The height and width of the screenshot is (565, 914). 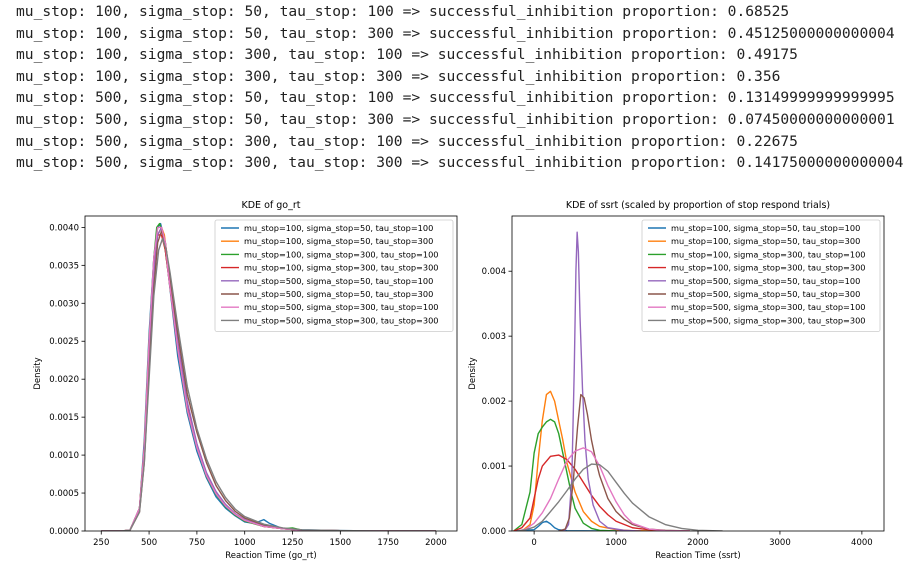 I want to click on x-tick-label: 250, so click(x=101, y=543).